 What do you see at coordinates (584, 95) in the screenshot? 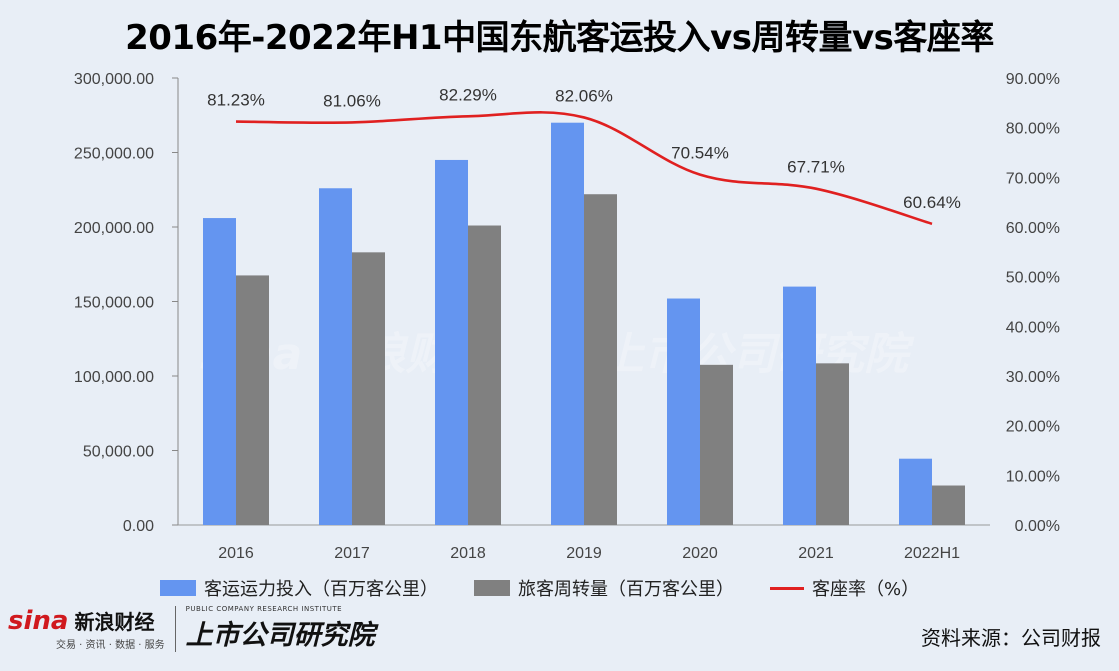
I see `data-label-load-factor: 82.06%` at bounding box center [584, 95].